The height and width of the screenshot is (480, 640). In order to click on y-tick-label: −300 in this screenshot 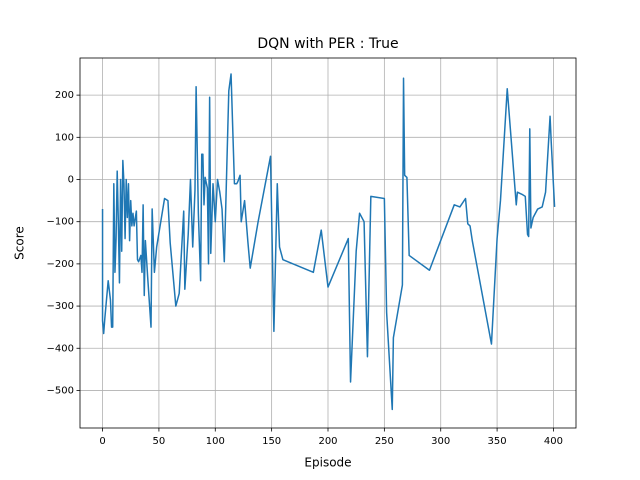, I will do `click(60, 306)`.